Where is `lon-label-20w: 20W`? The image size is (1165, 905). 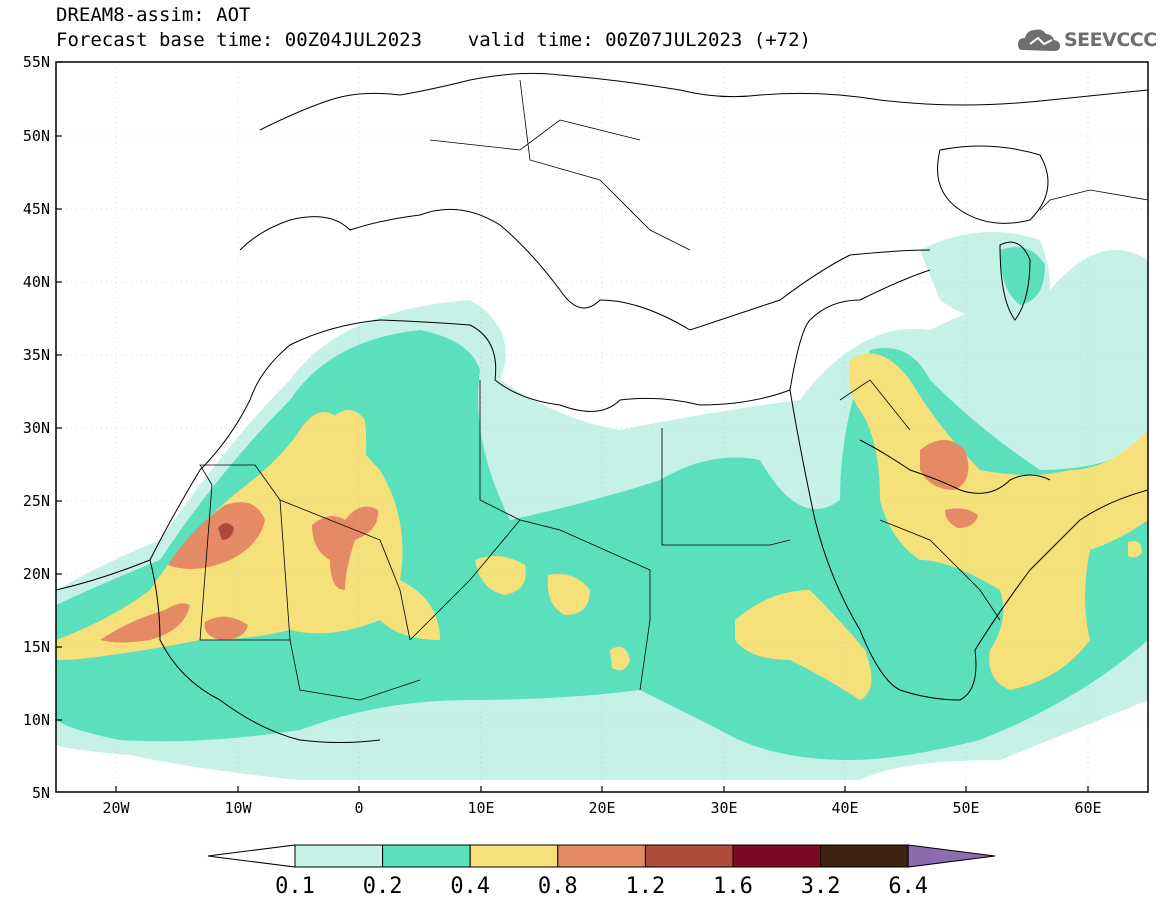 lon-label-20w: 20W is located at coordinates (116, 808).